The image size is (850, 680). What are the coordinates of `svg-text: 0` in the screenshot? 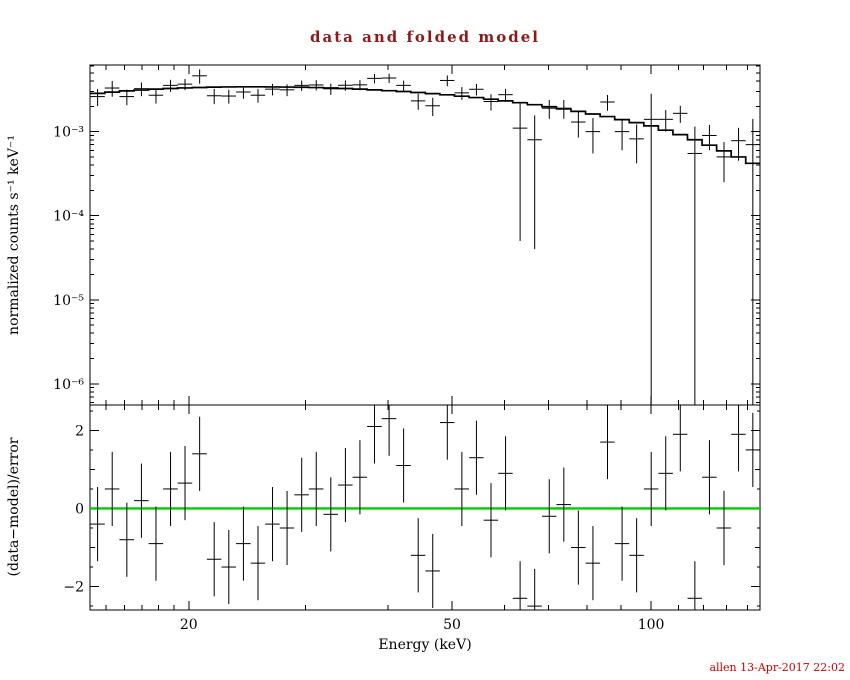 It's located at (79, 509).